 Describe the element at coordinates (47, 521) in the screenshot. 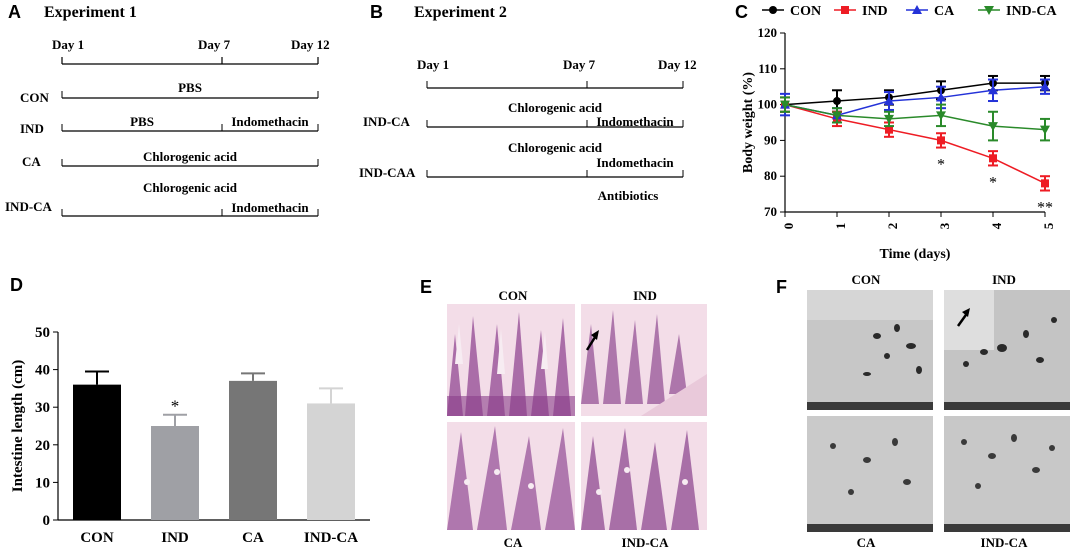

I see `y-tick-label: 0` at that location.